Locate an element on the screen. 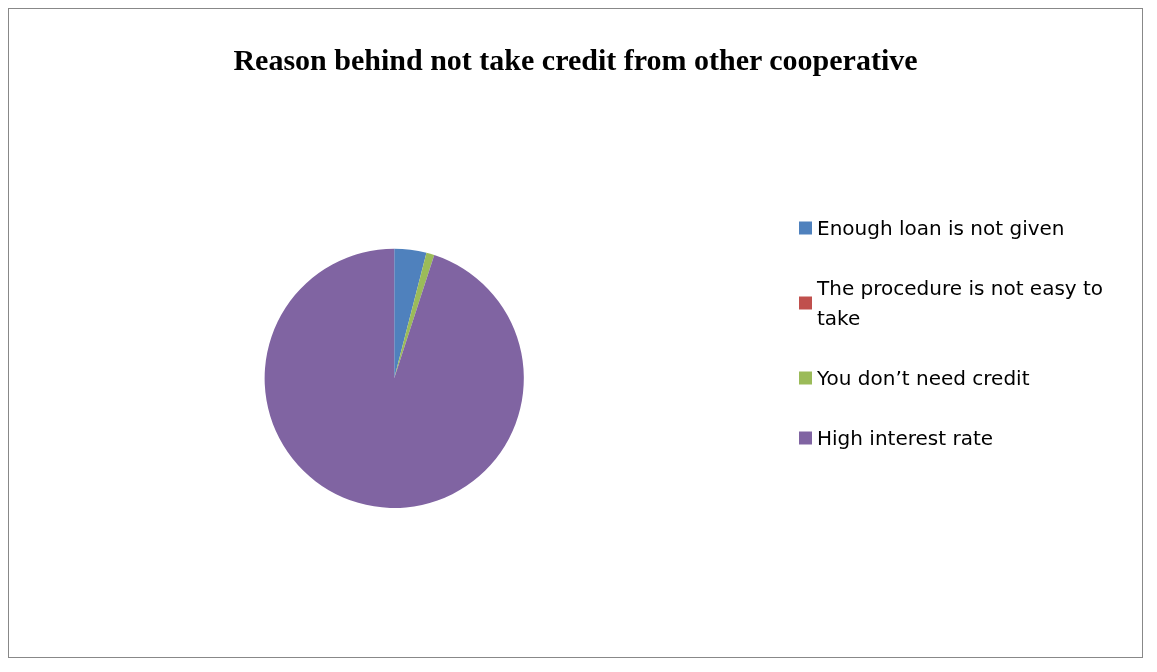 The width and height of the screenshot is (1157, 672). legend-label: The procedure is not easy to take is located at coordinates (963, 303).